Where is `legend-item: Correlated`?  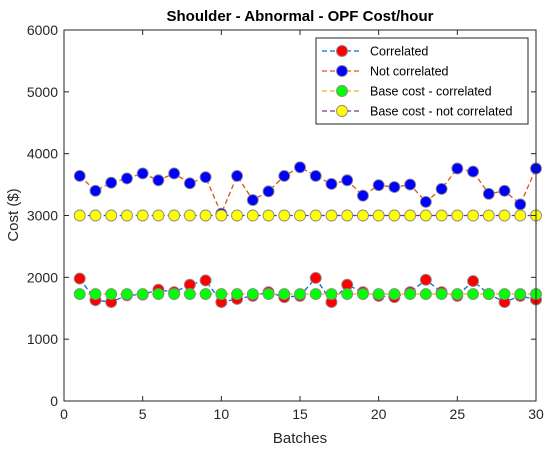
legend-item: Correlated is located at coordinates (375, 52).